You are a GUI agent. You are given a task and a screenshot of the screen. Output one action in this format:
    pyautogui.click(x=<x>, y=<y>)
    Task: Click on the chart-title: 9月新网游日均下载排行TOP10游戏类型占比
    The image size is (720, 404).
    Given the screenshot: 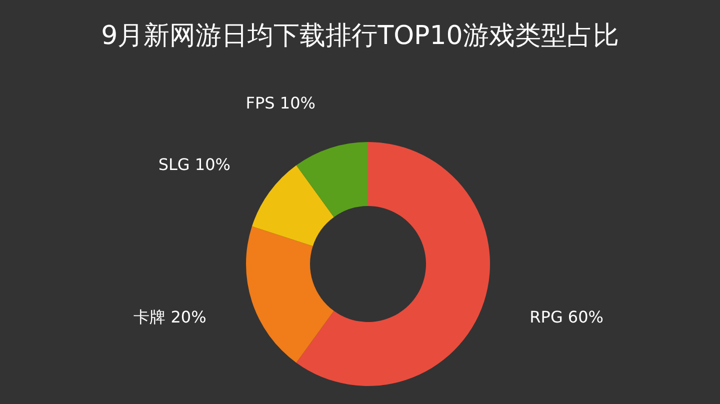 What is the action you would take?
    pyautogui.click(x=360, y=36)
    